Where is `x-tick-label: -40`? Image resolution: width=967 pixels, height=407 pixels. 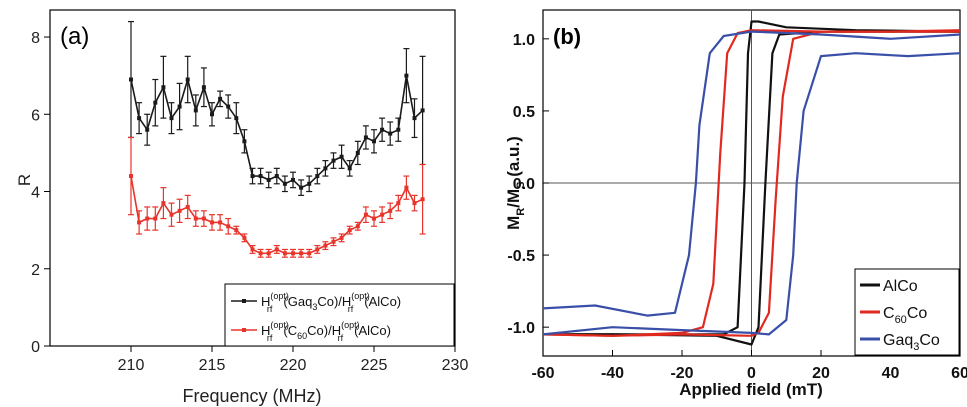
x-tick-label: -40 is located at coordinates (612, 373).